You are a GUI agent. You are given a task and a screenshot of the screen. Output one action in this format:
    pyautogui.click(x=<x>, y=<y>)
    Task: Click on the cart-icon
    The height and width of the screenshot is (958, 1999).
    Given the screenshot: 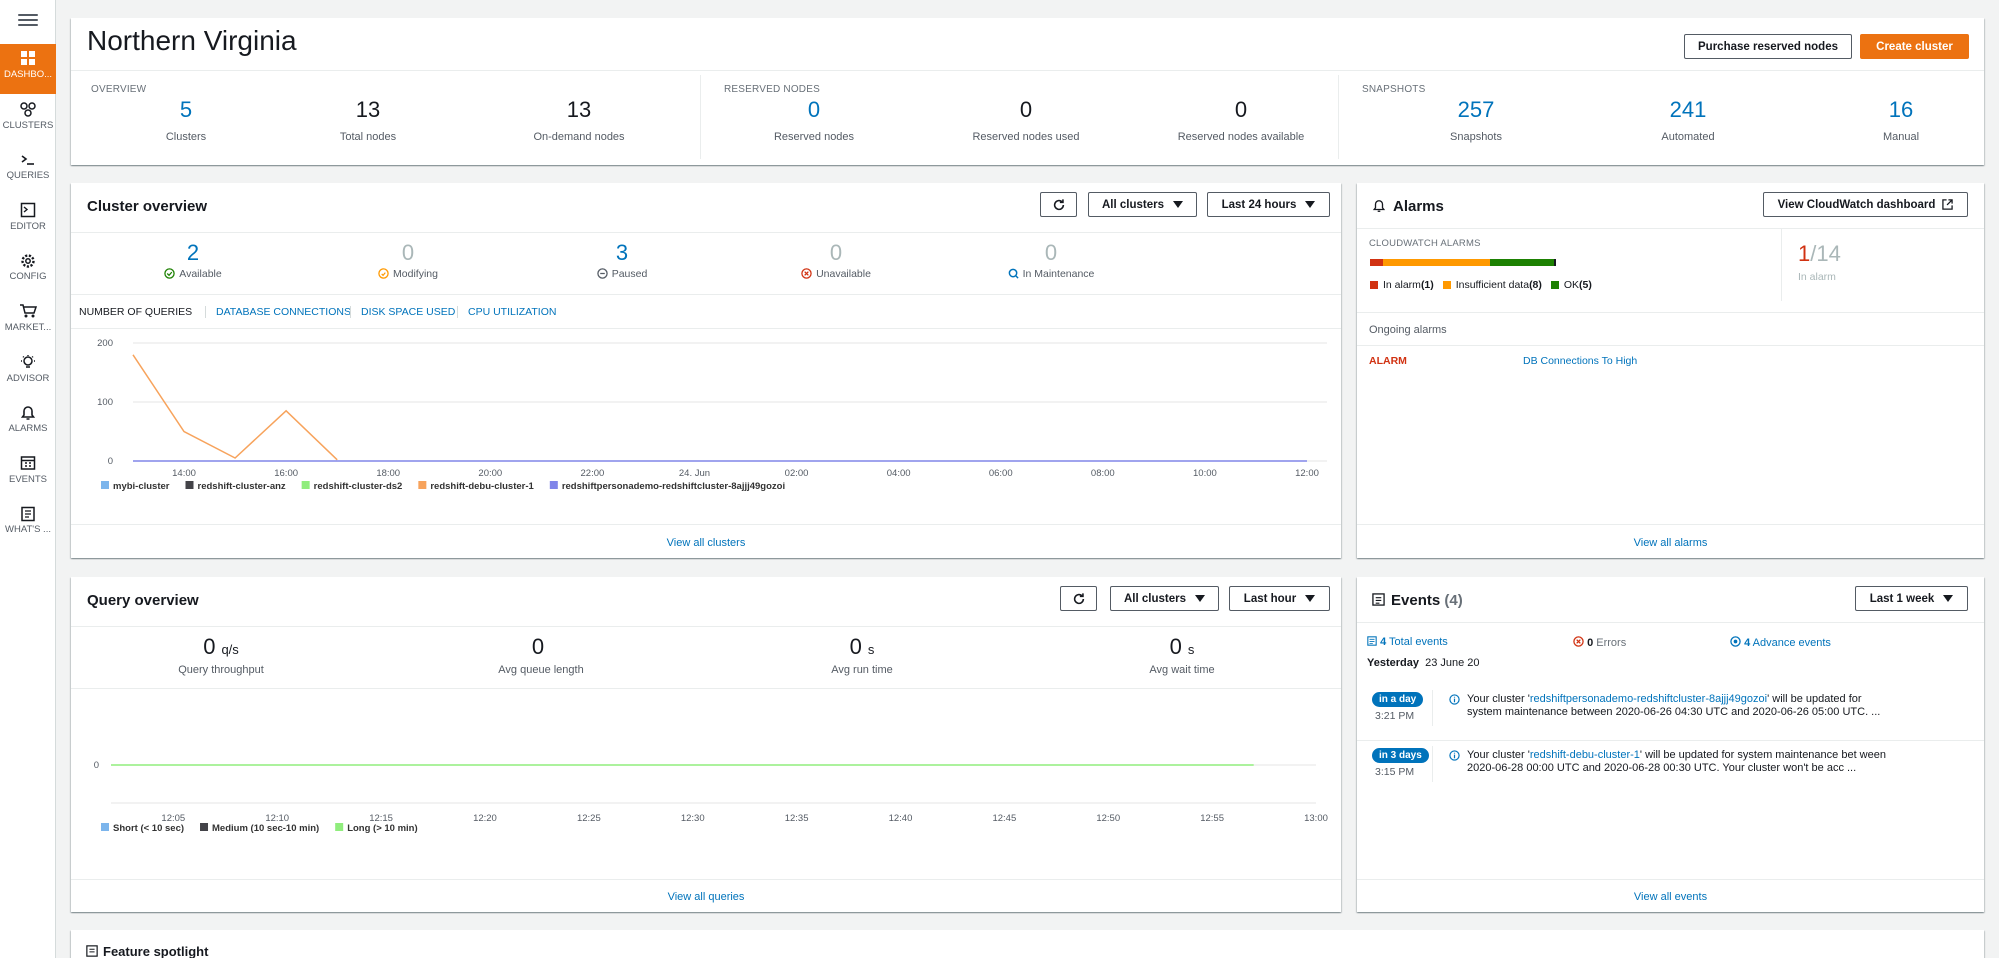 What is the action you would take?
    pyautogui.click(x=28, y=312)
    